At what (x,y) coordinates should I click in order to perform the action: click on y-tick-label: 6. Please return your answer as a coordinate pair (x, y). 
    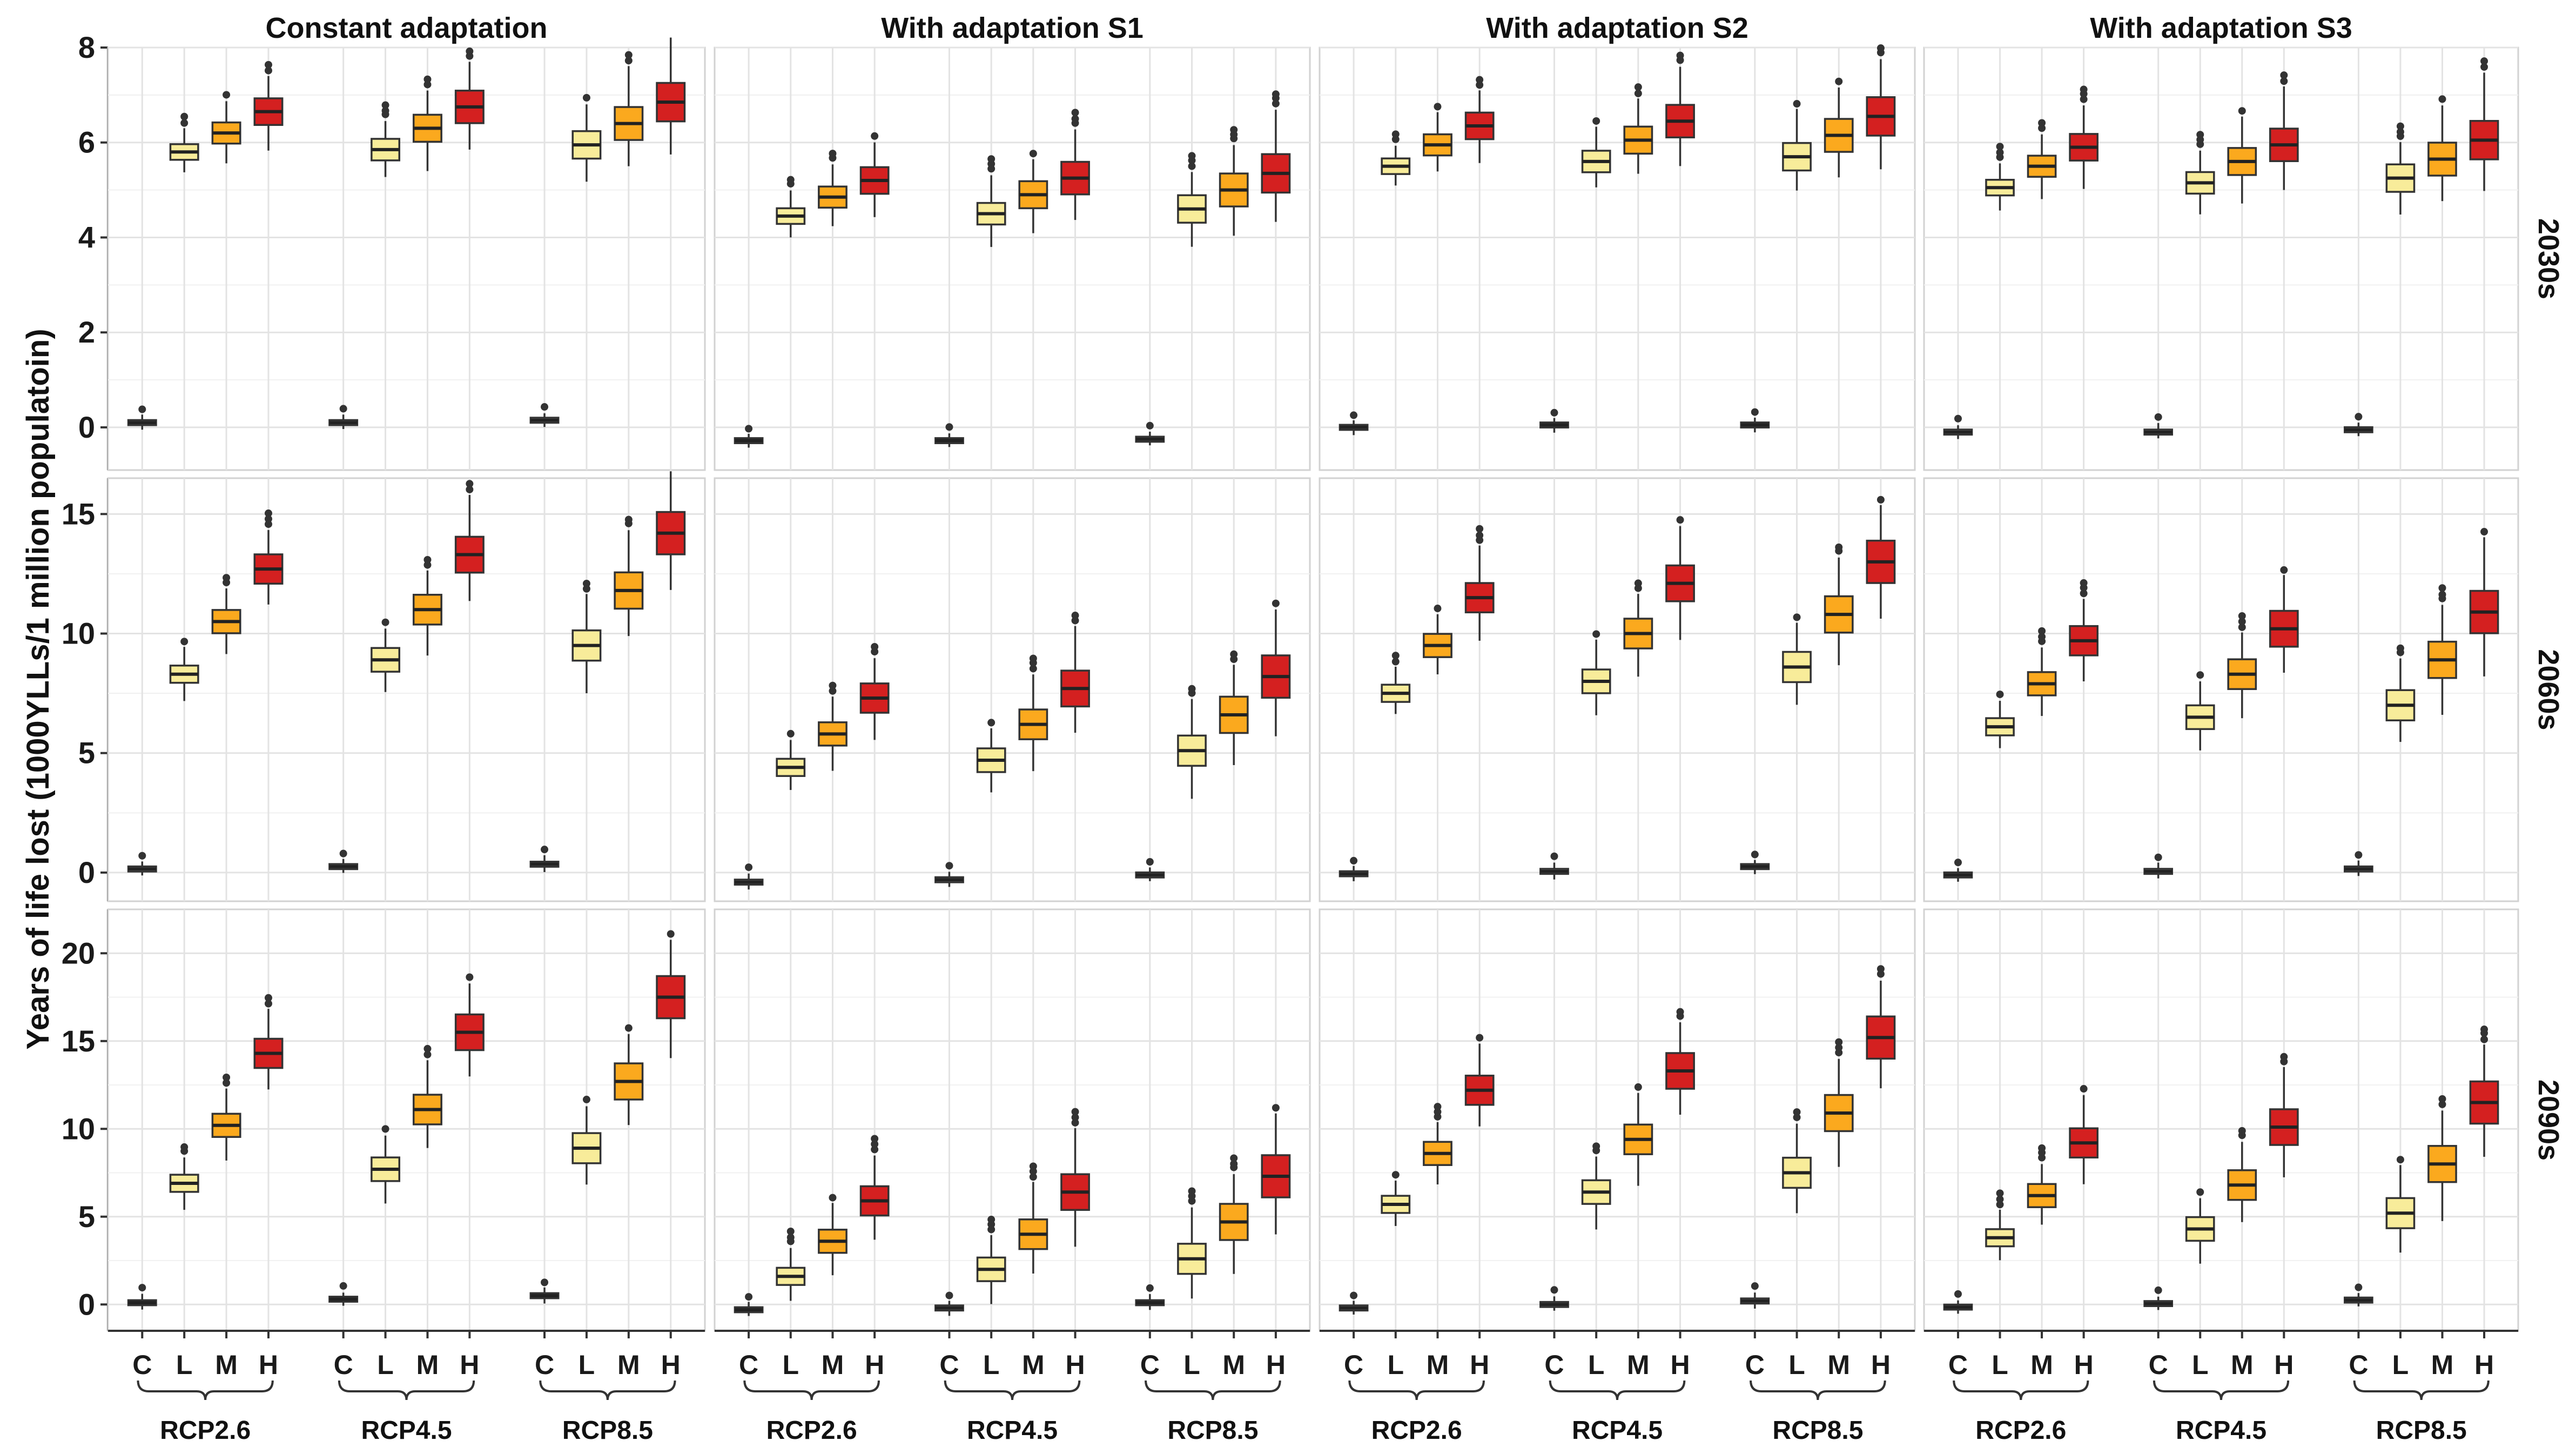
    Looking at the image, I should click on (86, 142).